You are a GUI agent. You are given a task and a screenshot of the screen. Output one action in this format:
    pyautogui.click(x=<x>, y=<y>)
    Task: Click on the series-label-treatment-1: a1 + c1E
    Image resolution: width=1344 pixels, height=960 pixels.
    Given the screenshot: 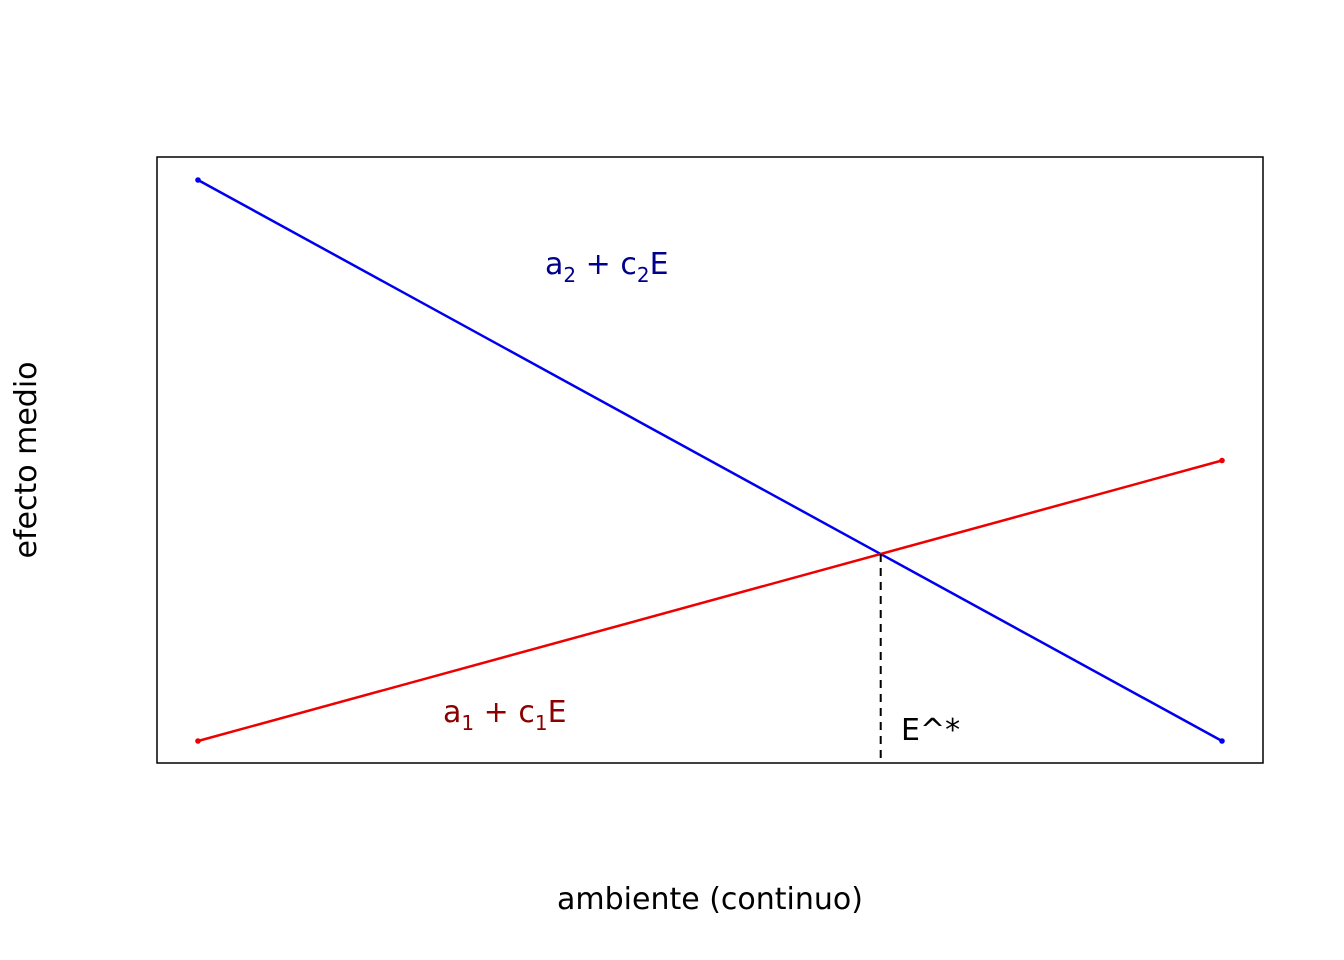 What is the action you would take?
    pyautogui.click(x=505, y=715)
    